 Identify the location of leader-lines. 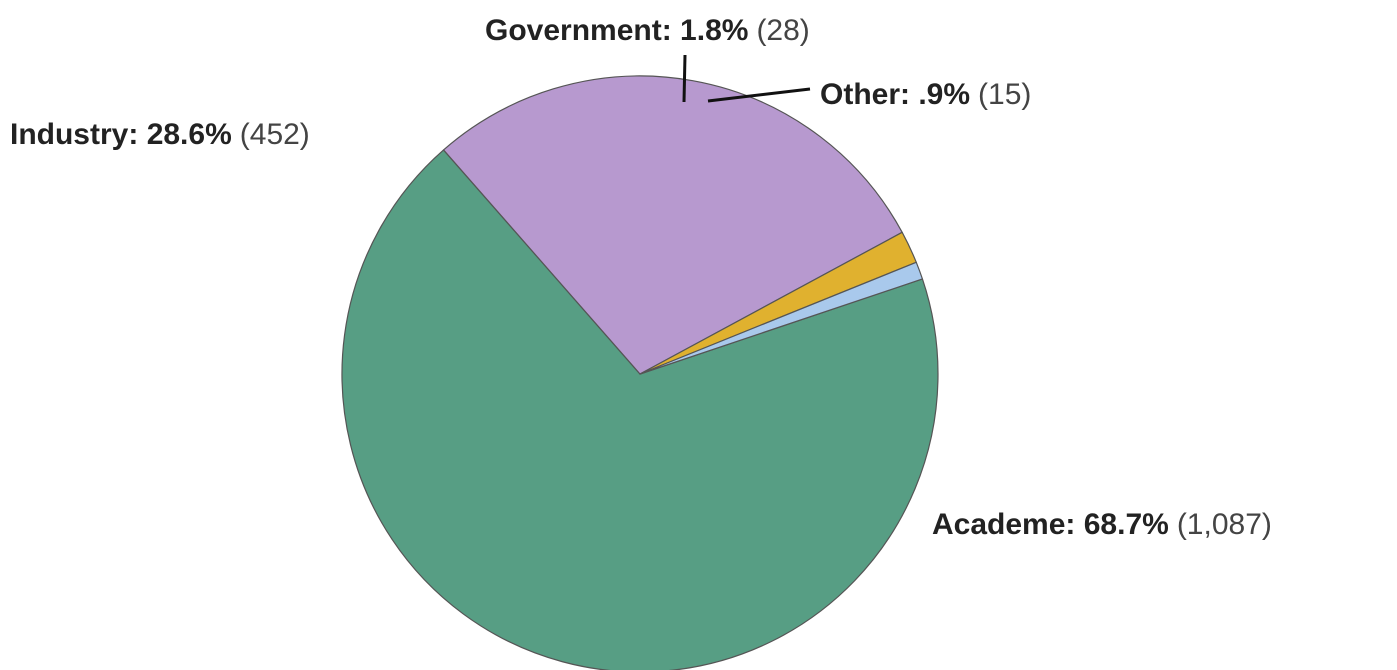
(746, 78).